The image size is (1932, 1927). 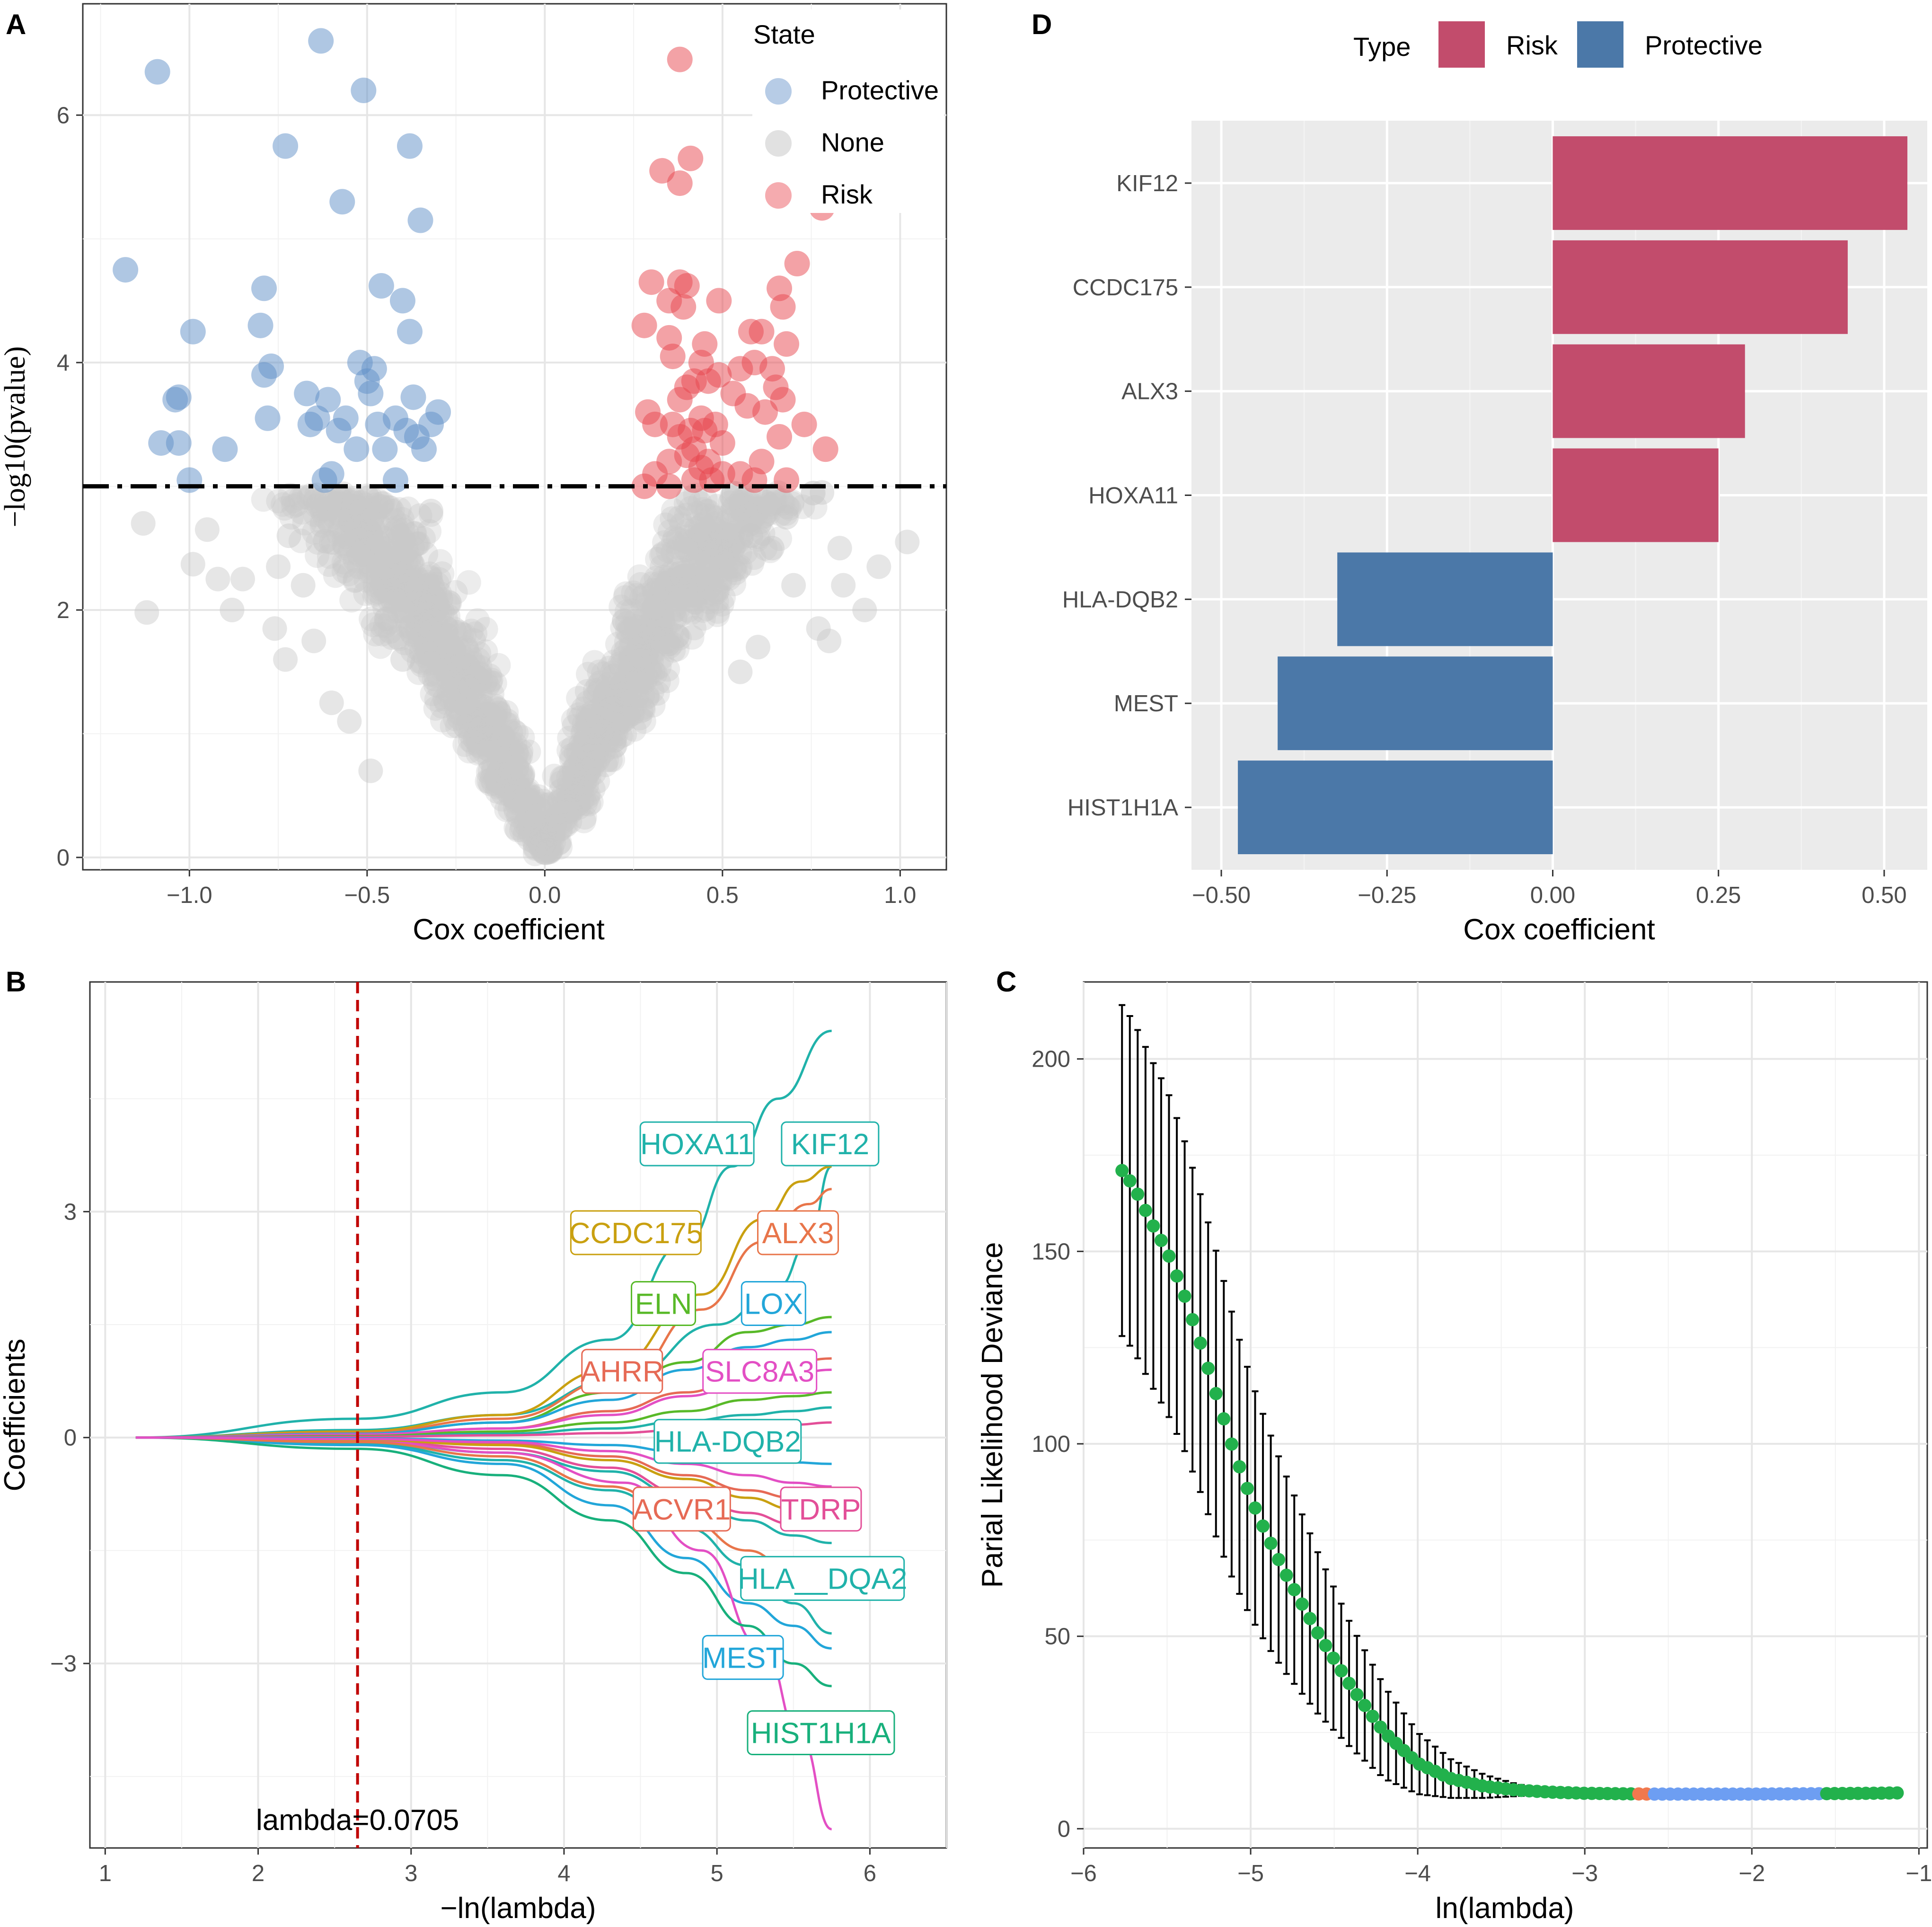 I want to click on panel-a-legend: State Protective None Risk, so click(x=848, y=111).